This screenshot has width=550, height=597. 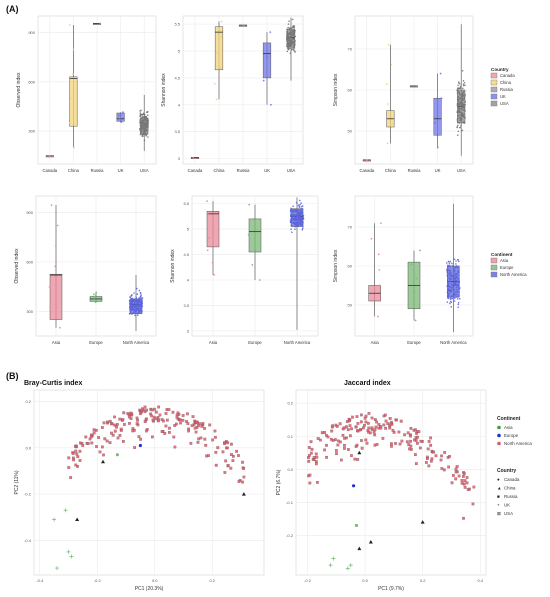 I want to click on y-tick-label: -0.2, so click(x=28, y=494).